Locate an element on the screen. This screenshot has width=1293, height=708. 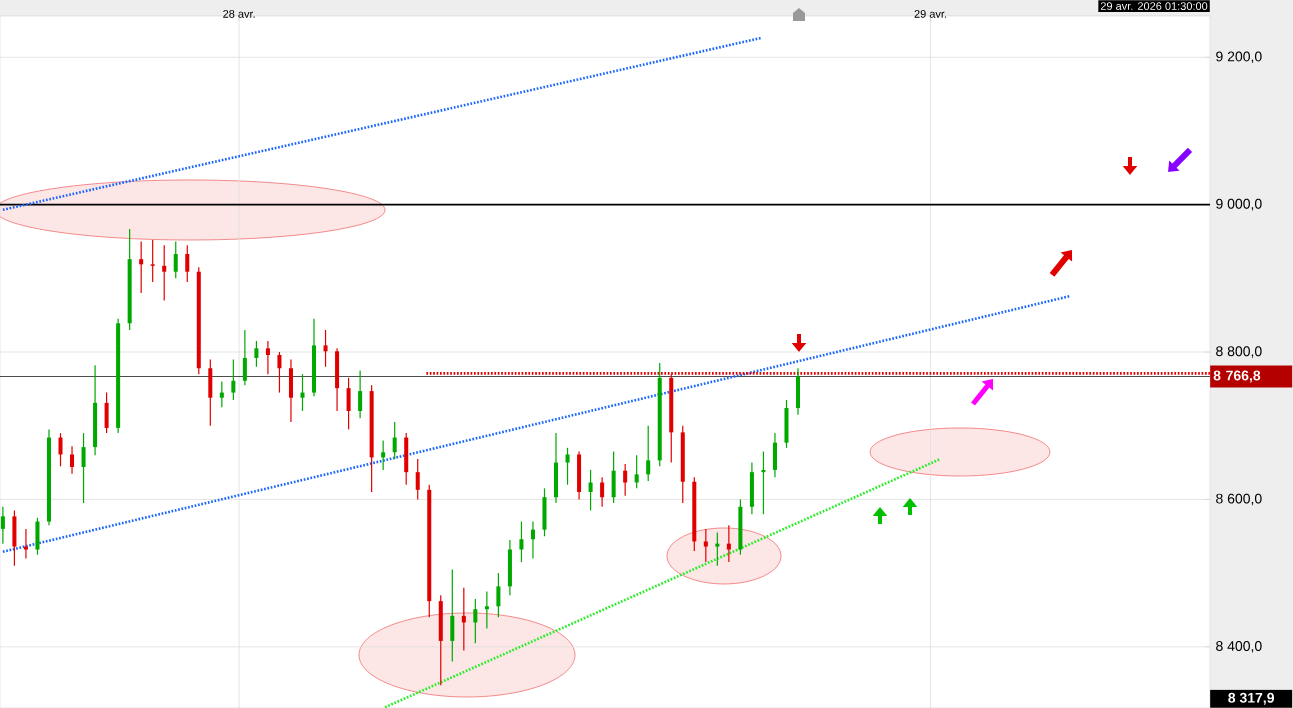
y-tick-label: 9 000,0 is located at coordinates (1239, 204).